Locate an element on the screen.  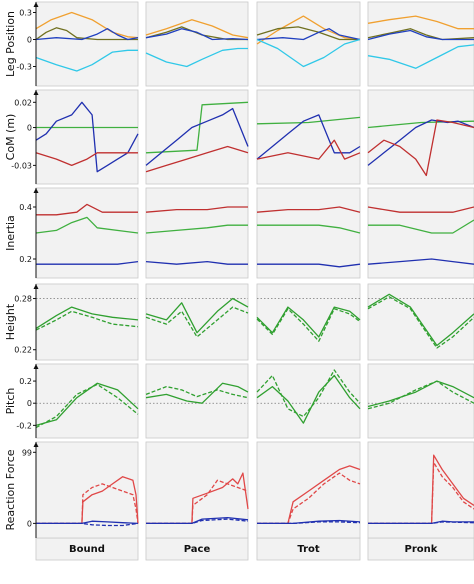
y-tick-label: 0.4 is located at coordinates (25, 207).